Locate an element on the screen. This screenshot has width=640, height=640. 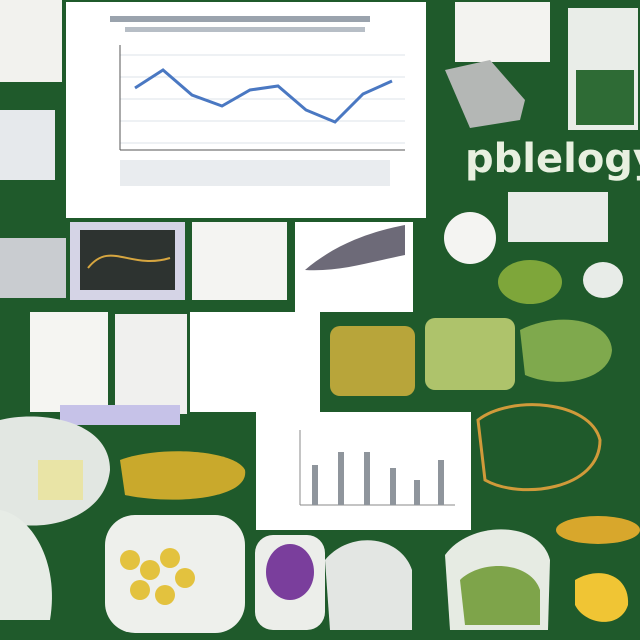
bar-chart-card is located at coordinates (363, 471).